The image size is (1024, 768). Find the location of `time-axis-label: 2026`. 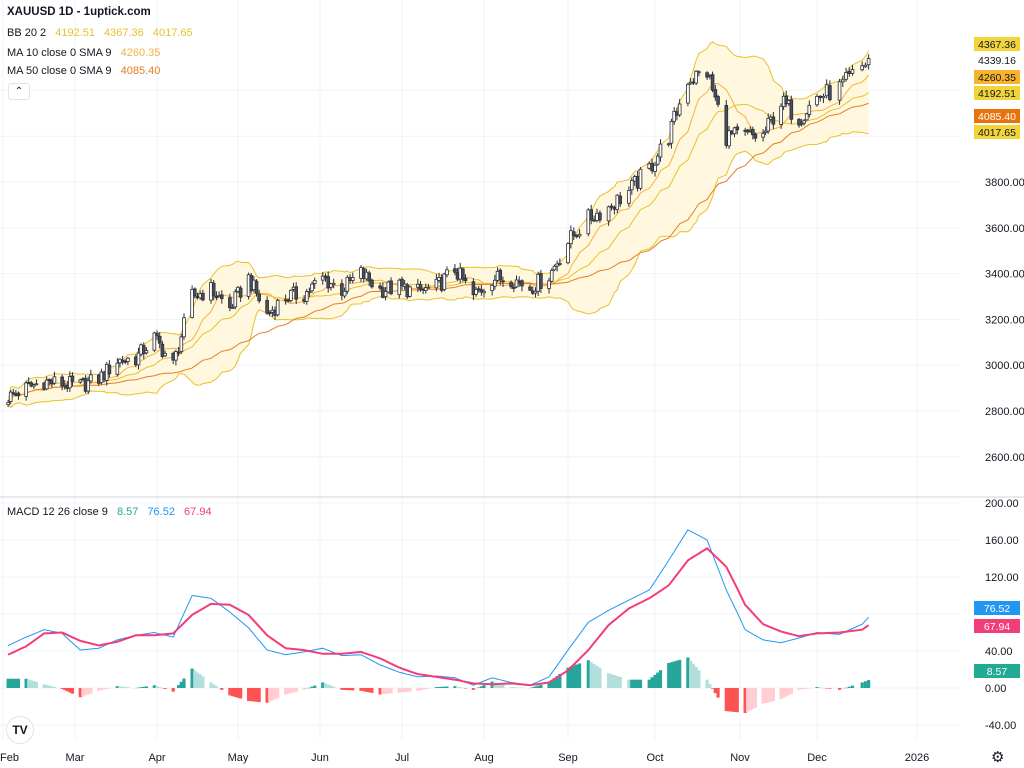

time-axis-label: 2026 is located at coordinates (917, 758).